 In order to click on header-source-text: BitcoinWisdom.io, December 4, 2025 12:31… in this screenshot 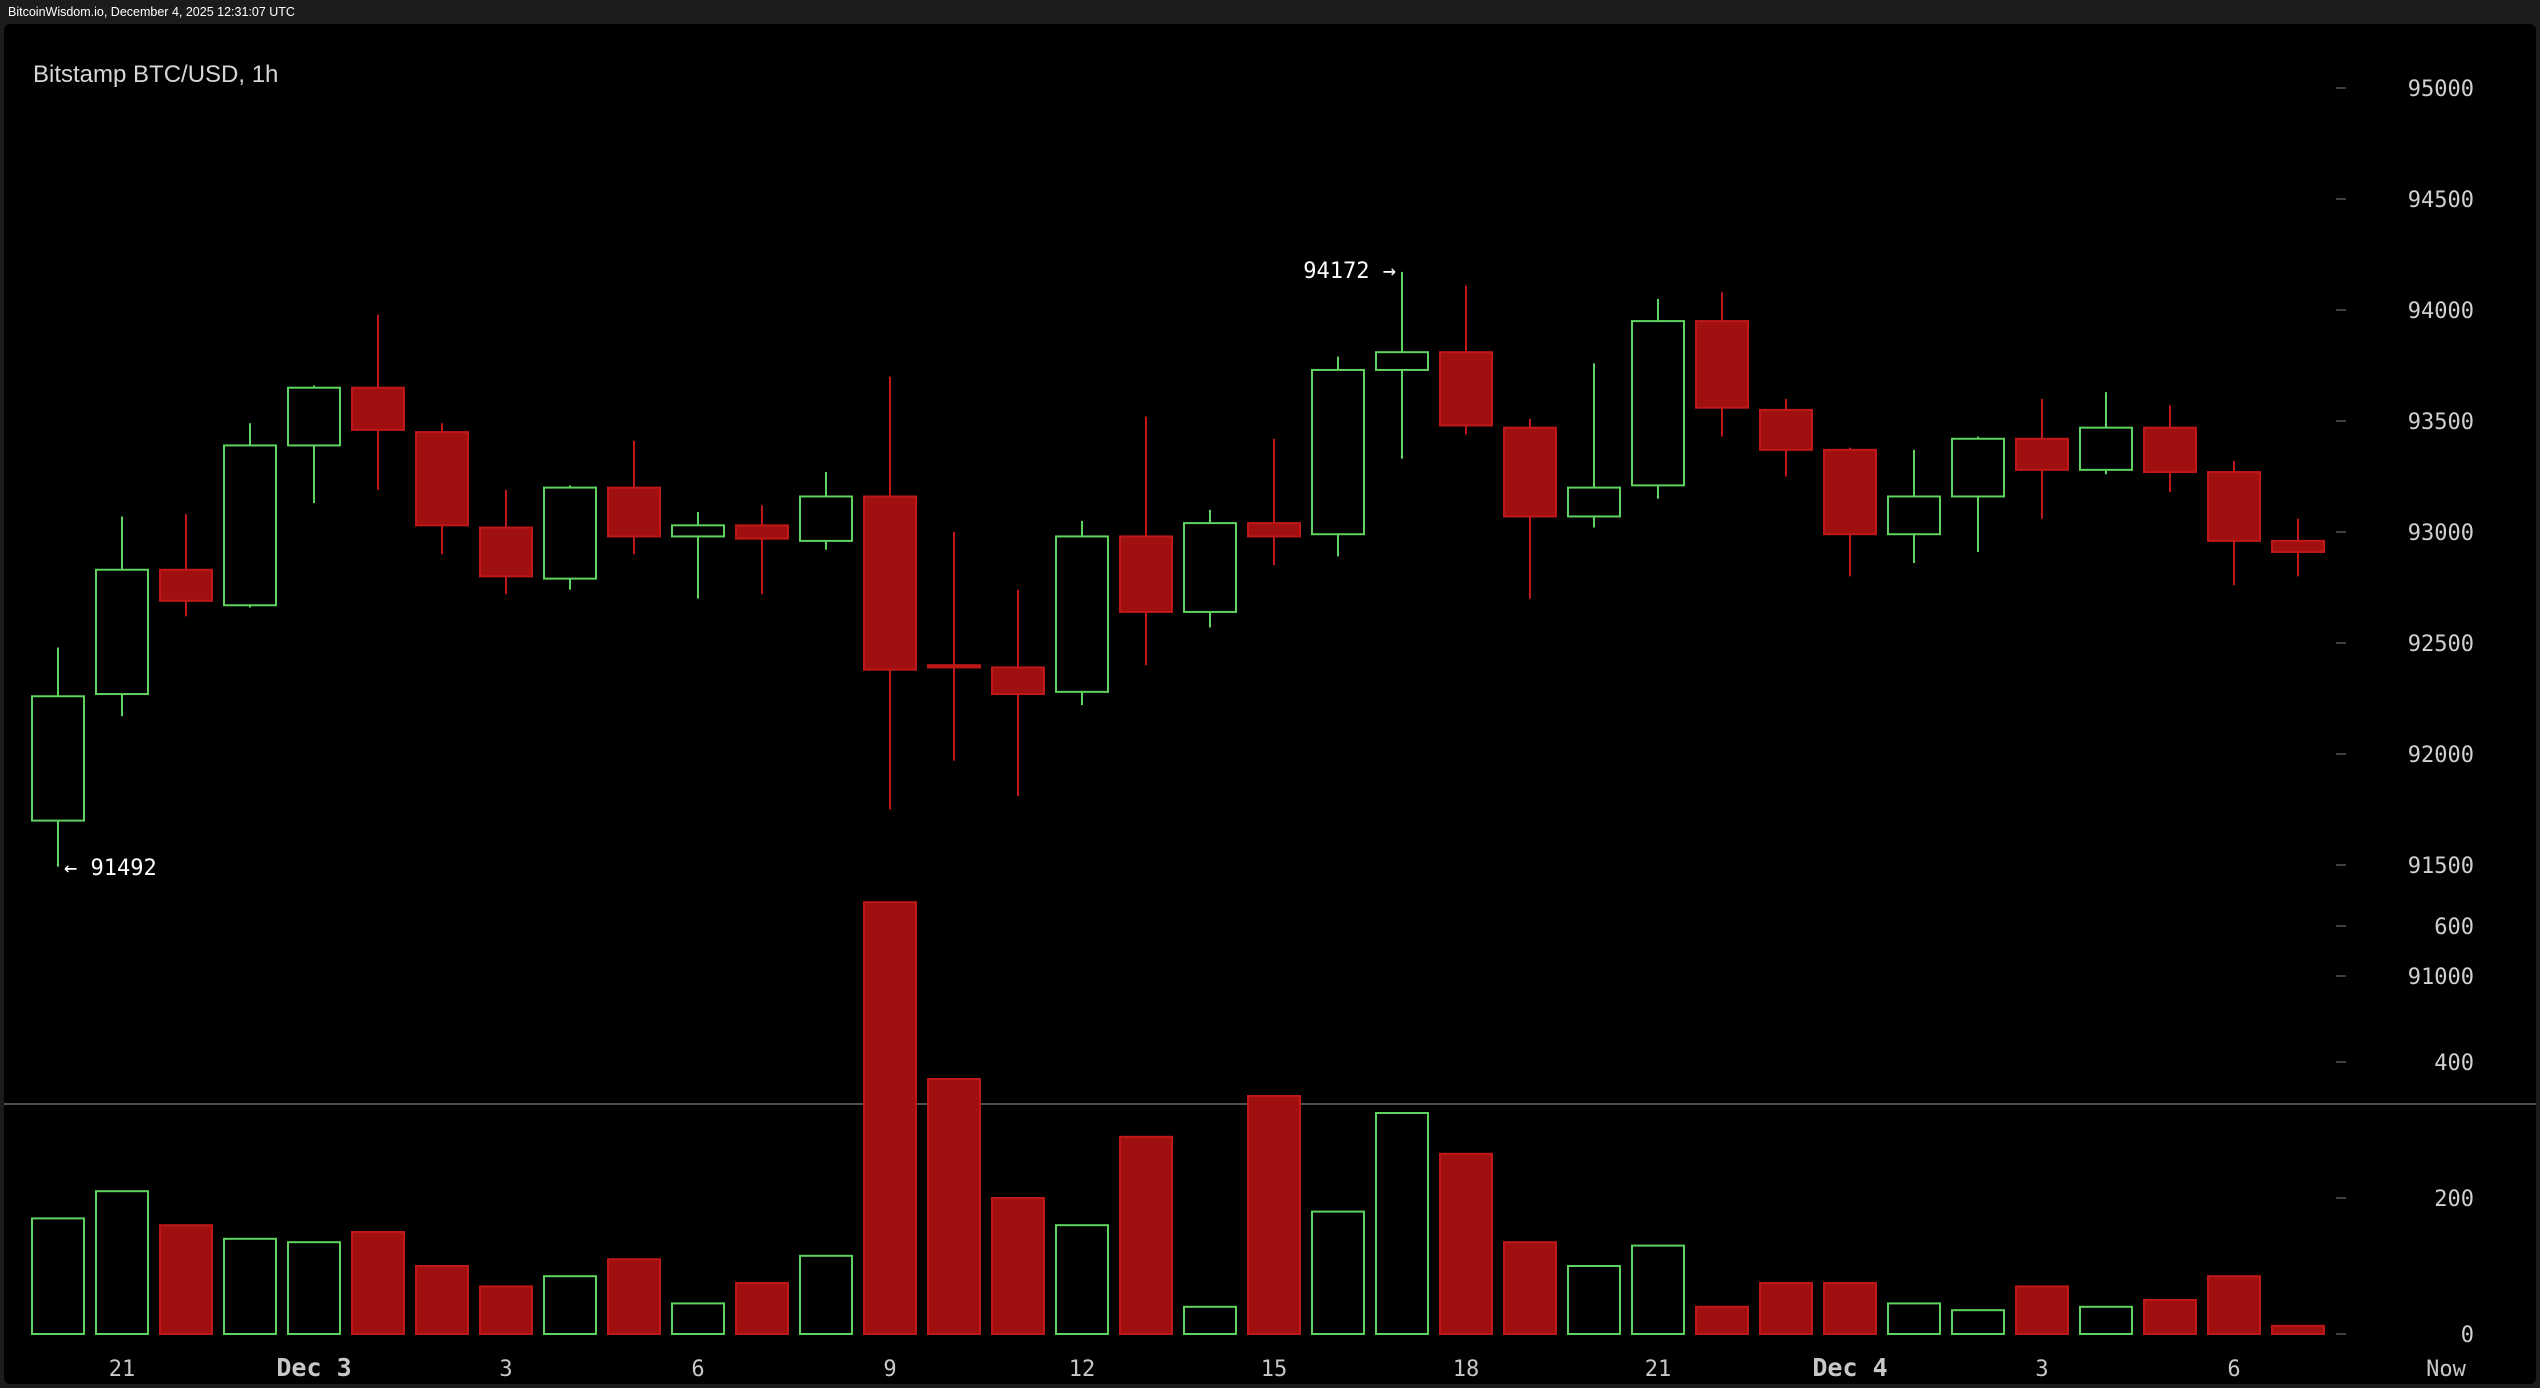, I will do `click(151, 12)`.